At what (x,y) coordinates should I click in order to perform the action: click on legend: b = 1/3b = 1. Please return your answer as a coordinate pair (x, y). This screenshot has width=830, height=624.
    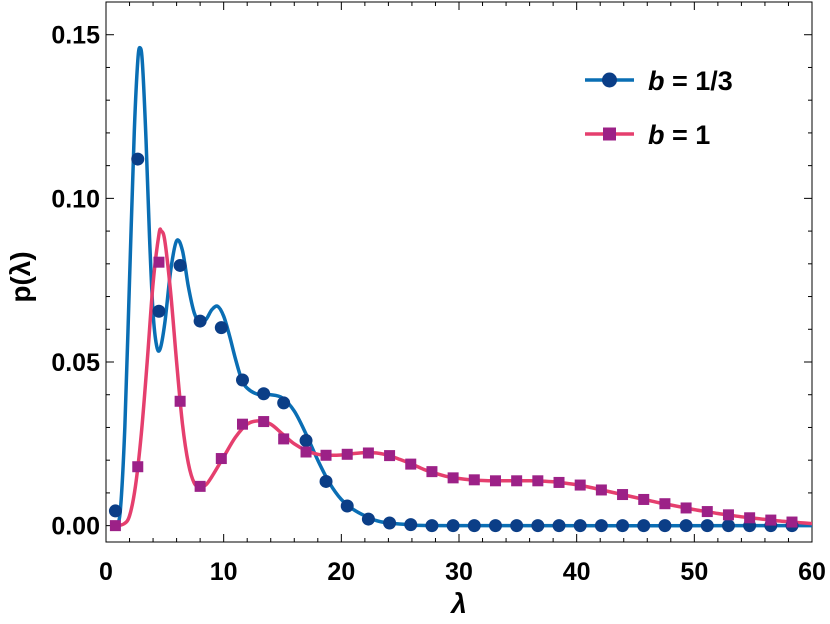
    Looking at the image, I should click on (659, 108).